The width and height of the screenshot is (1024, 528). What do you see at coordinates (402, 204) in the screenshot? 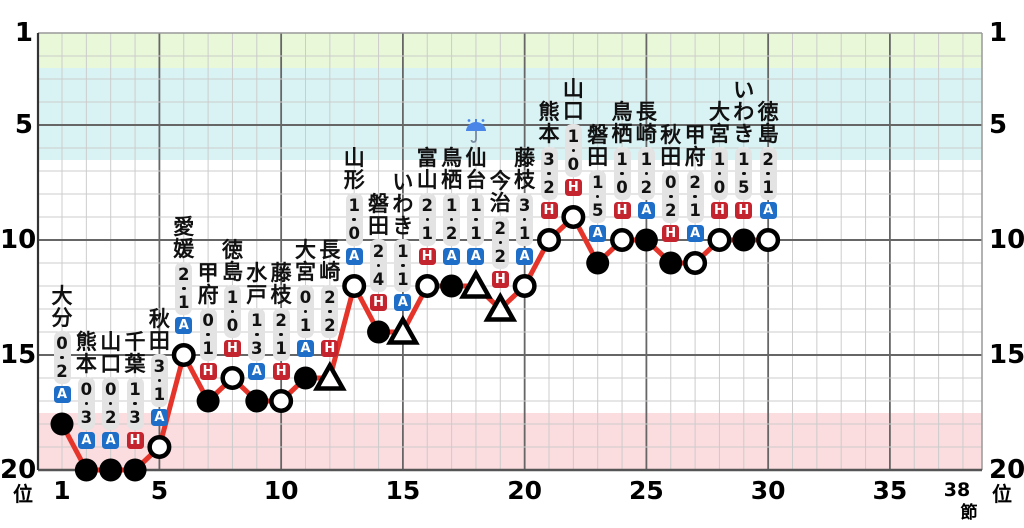
I see `opponent-name: いわき` at bounding box center [402, 204].